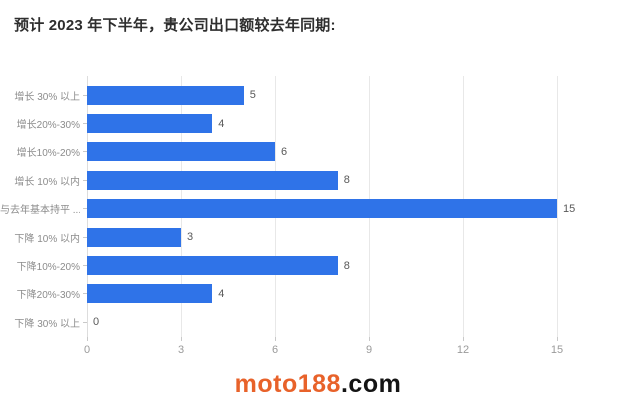 The height and width of the screenshot is (415, 636). What do you see at coordinates (48, 296) in the screenshot?
I see `category-label: 下降20%-30%` at bounding box center [48, 296].